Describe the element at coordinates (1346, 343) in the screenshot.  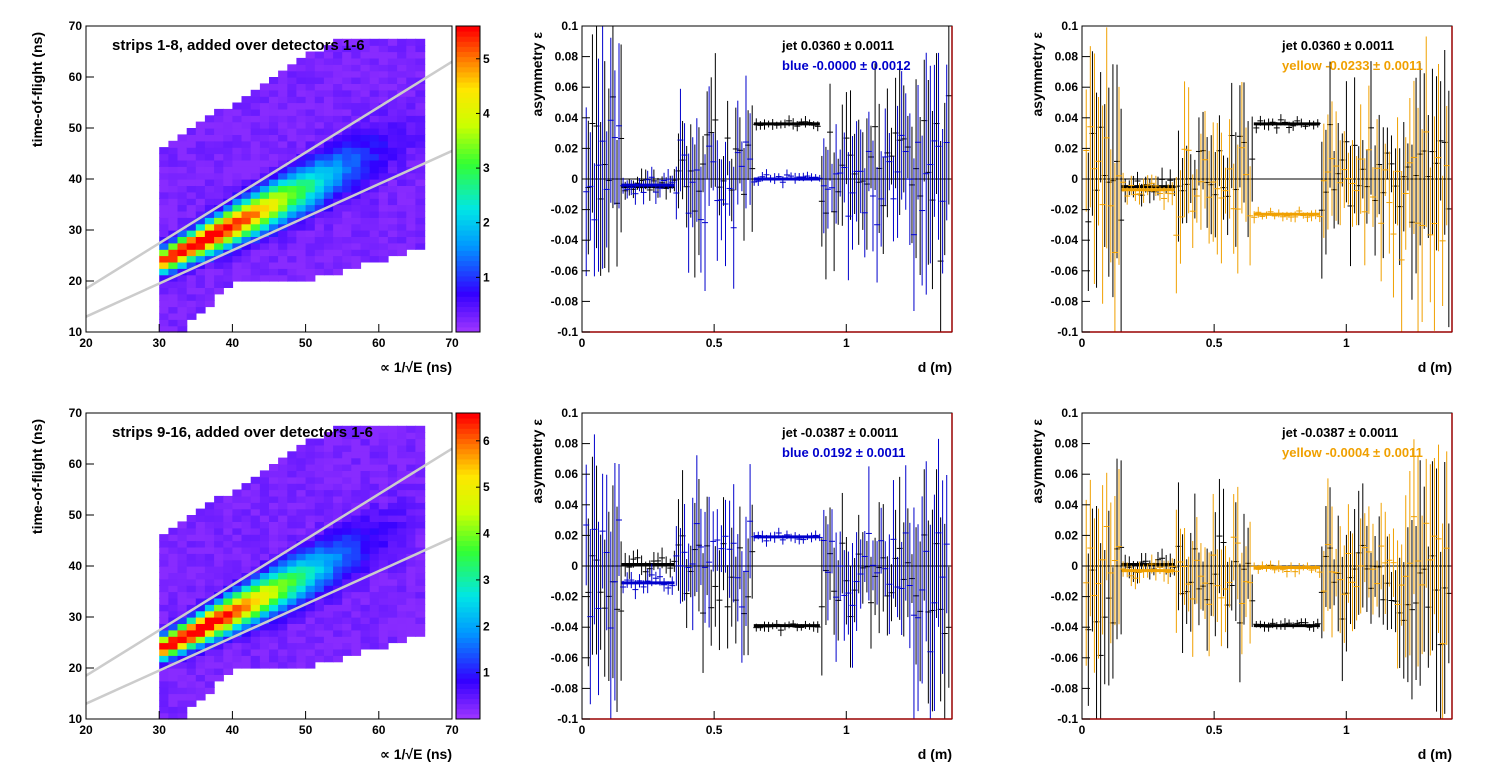
I see `x-tick-label: 1` at that location.